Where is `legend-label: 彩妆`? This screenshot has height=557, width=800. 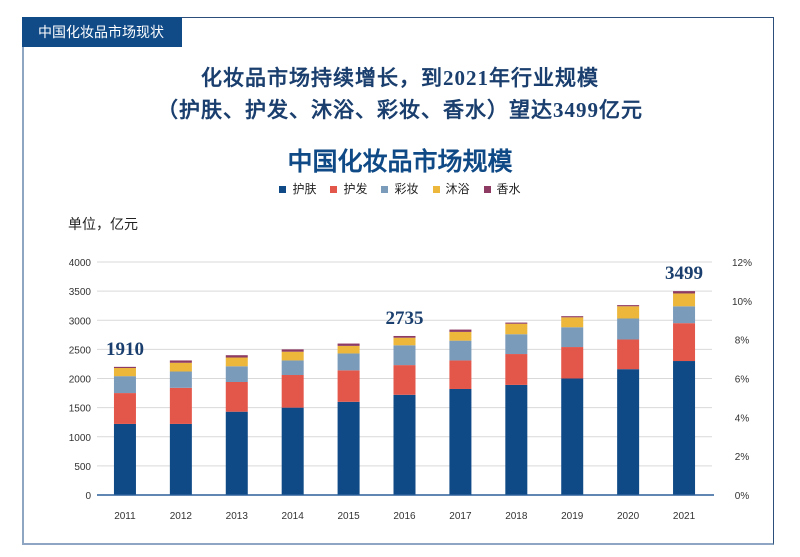
legend-label: 彩妆 is located at coordinates (406, 189).